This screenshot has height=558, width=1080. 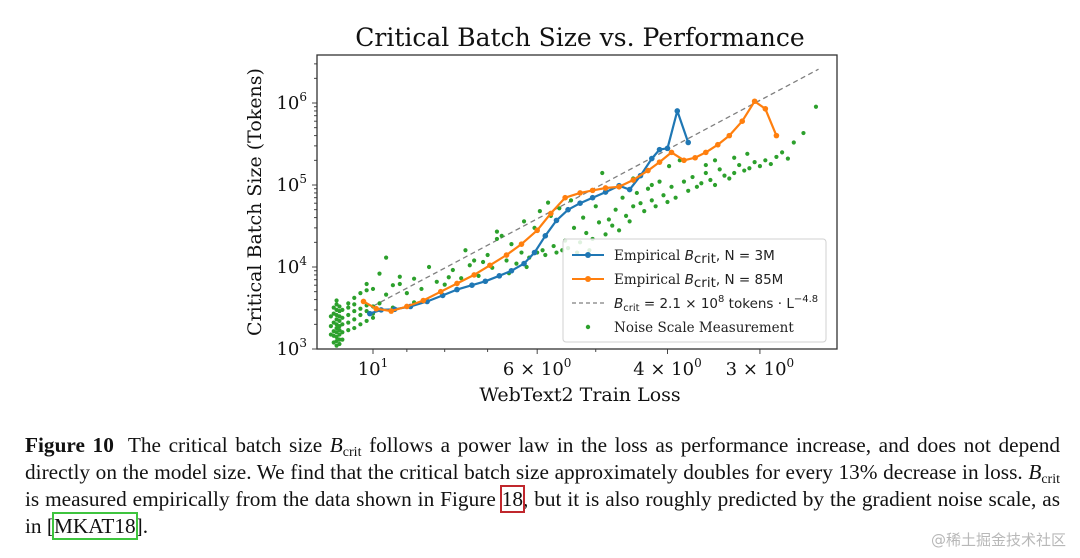 What do you see at coordinates (694, 257) in the screenshot?
I see `legend-label-3m: Empirical Bcrit, N = 3M` at bounding box center [694, 257].